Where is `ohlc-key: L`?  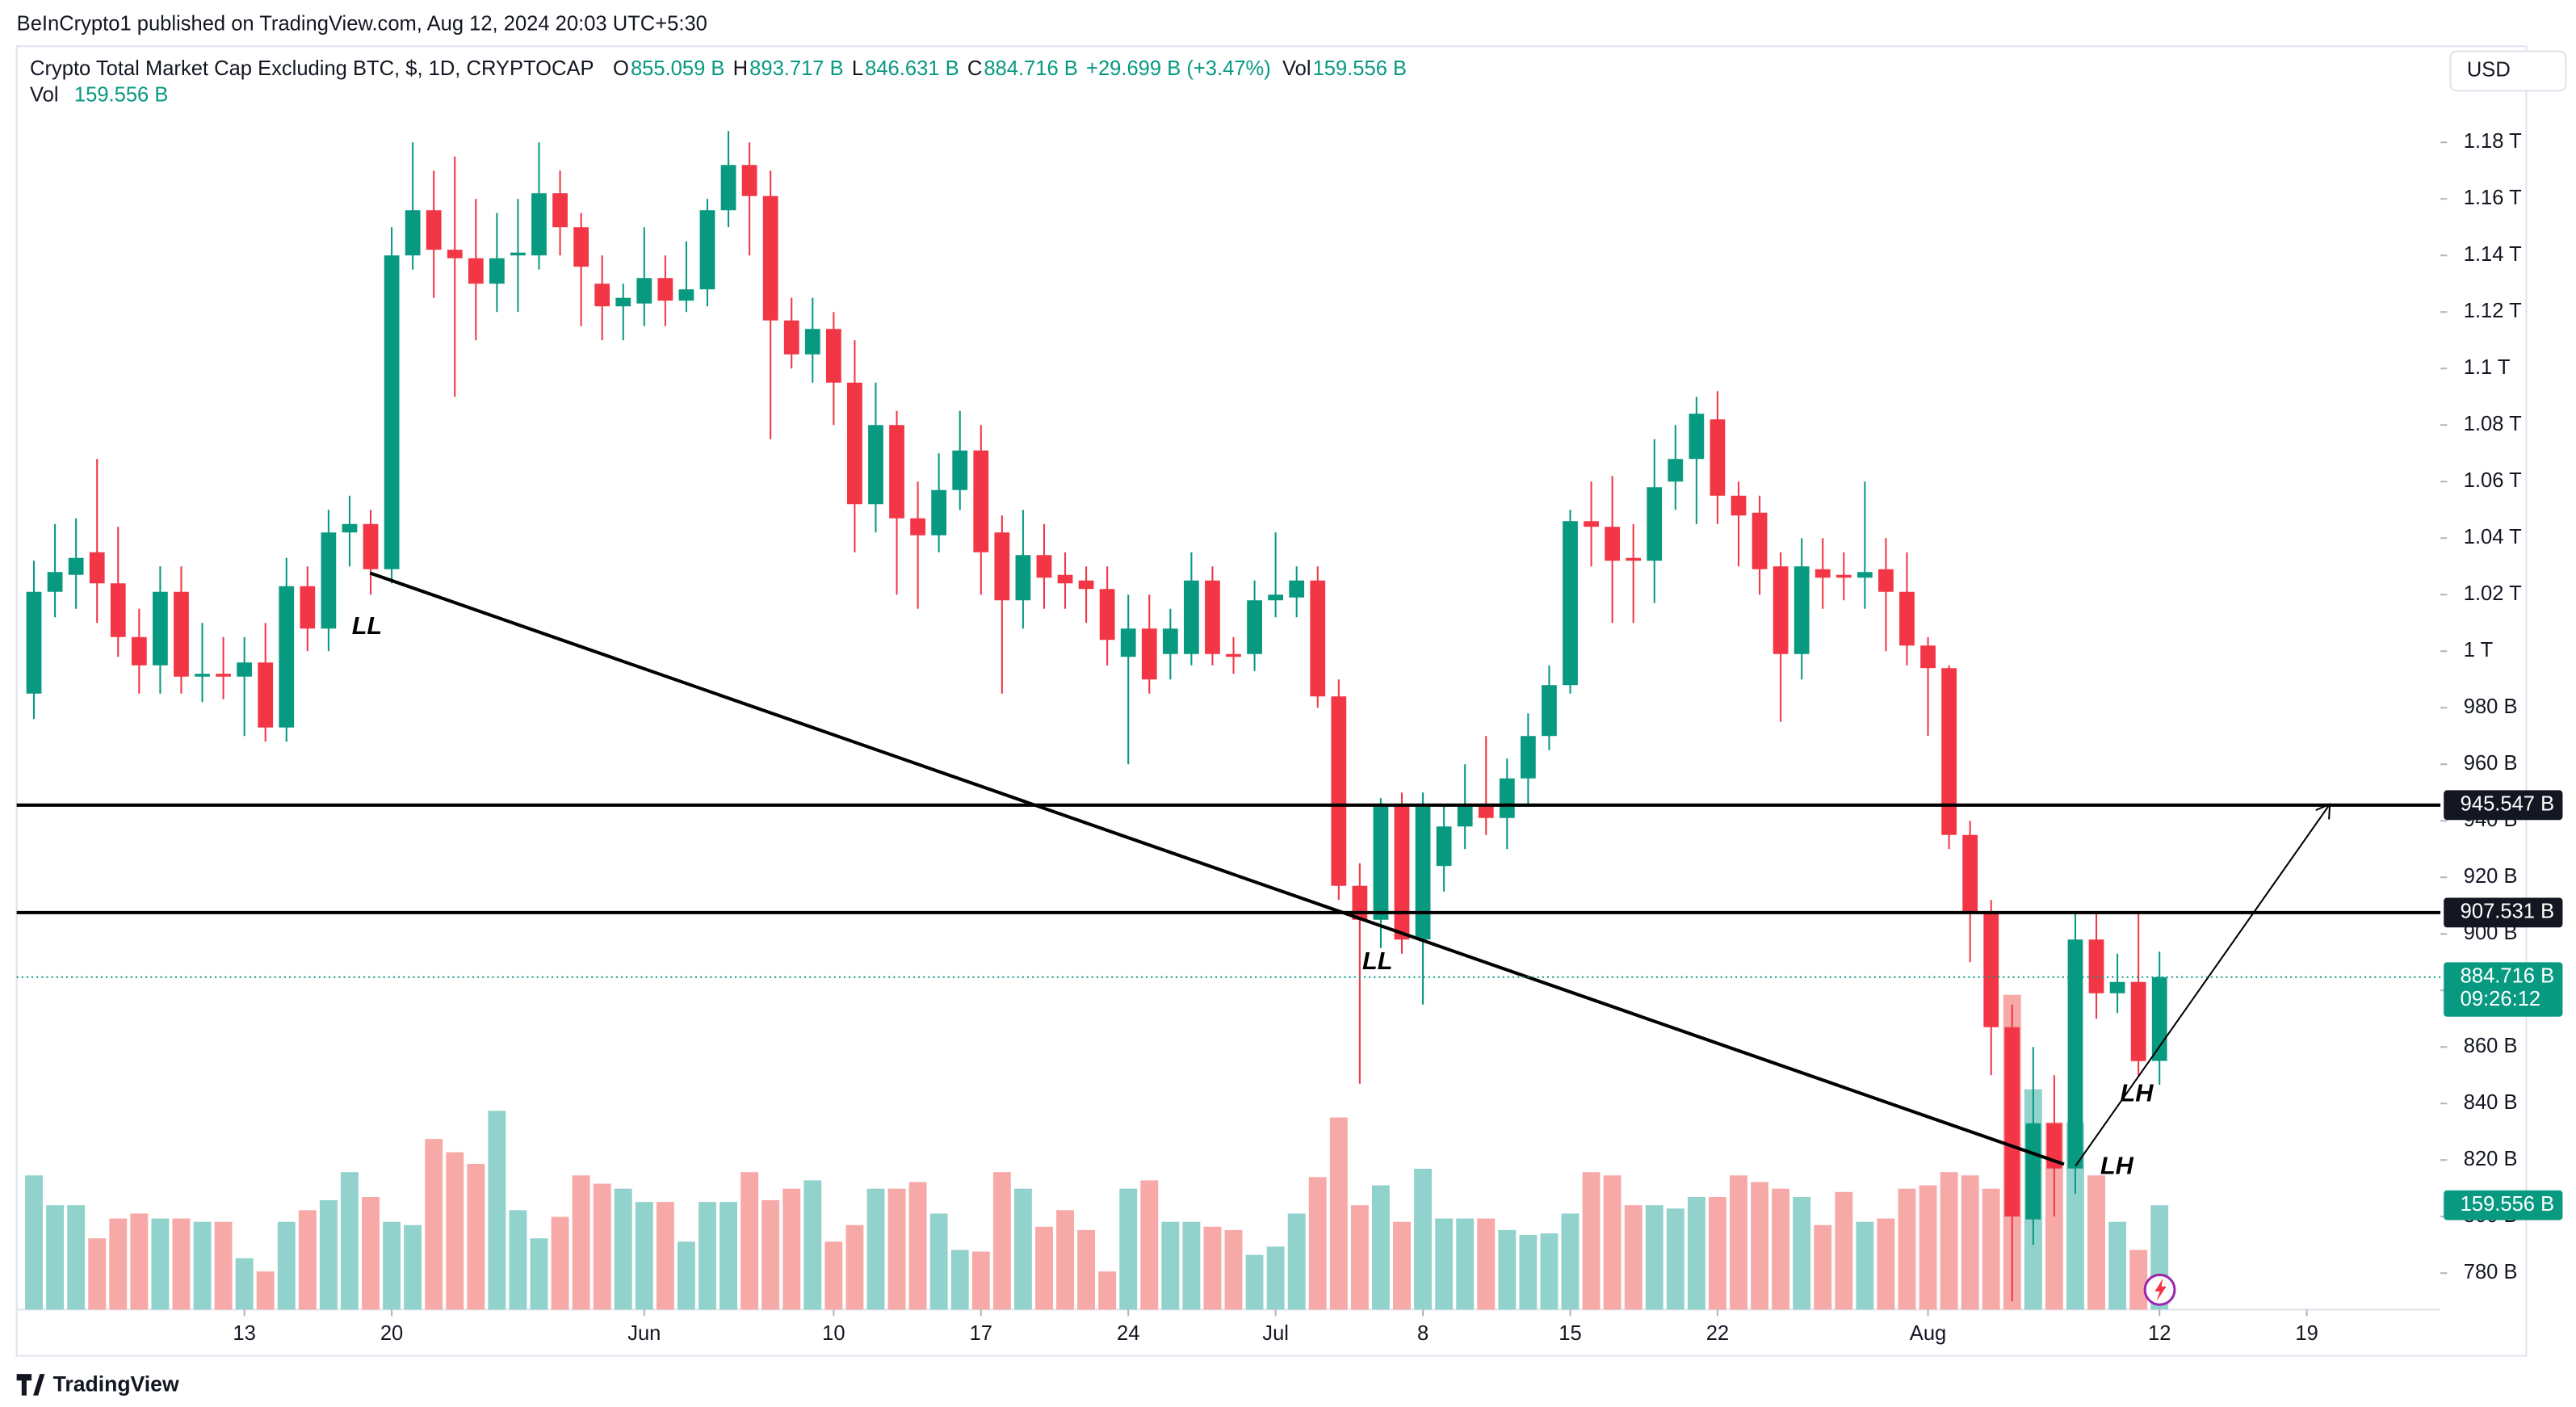 ohlc-key: L is located at coordinates (857, 68).